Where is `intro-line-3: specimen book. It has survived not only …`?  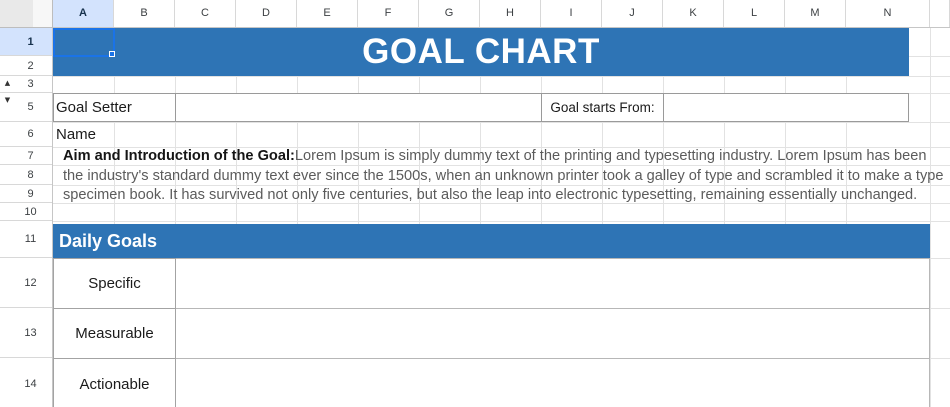 intro-line-3: specimen book. It has survived not only … is located at coordinates (490, 195).